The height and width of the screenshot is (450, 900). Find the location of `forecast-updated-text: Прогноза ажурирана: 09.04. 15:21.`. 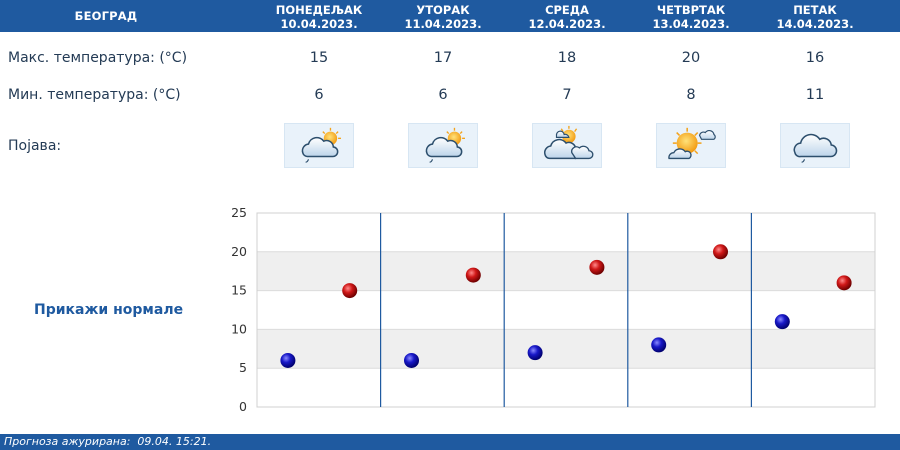

forecast-updated-text: Прогноза ажурирана: 09.04. 15:21. is located at coordinates (108, 441).